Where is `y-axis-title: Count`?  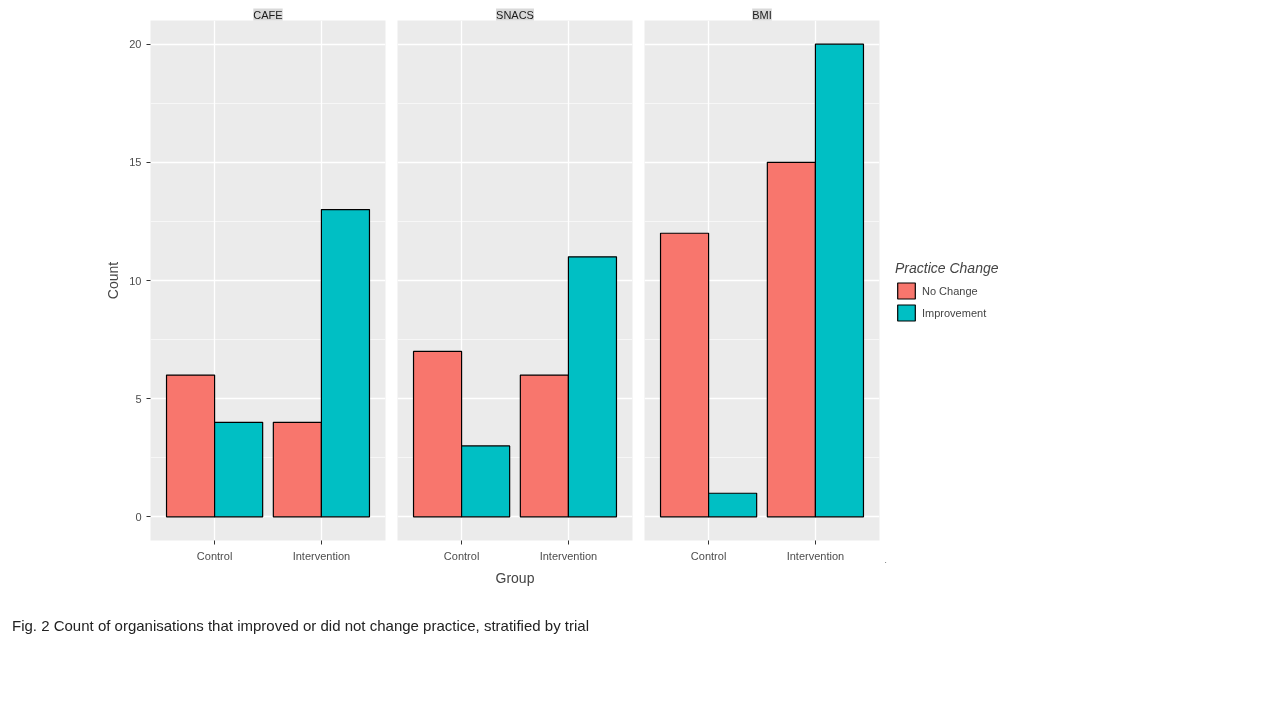
y-axis-title: Count is located at coordinates (113, 280).